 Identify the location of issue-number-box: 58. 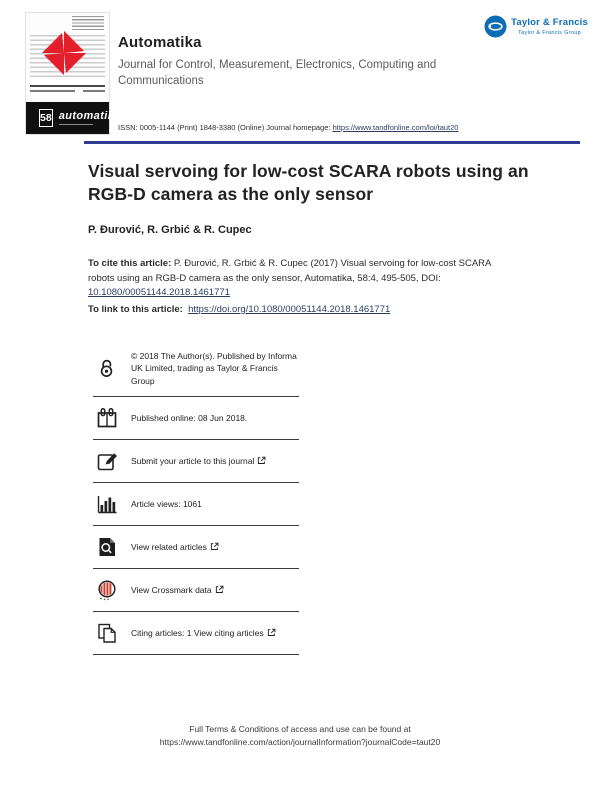
(46, 118).